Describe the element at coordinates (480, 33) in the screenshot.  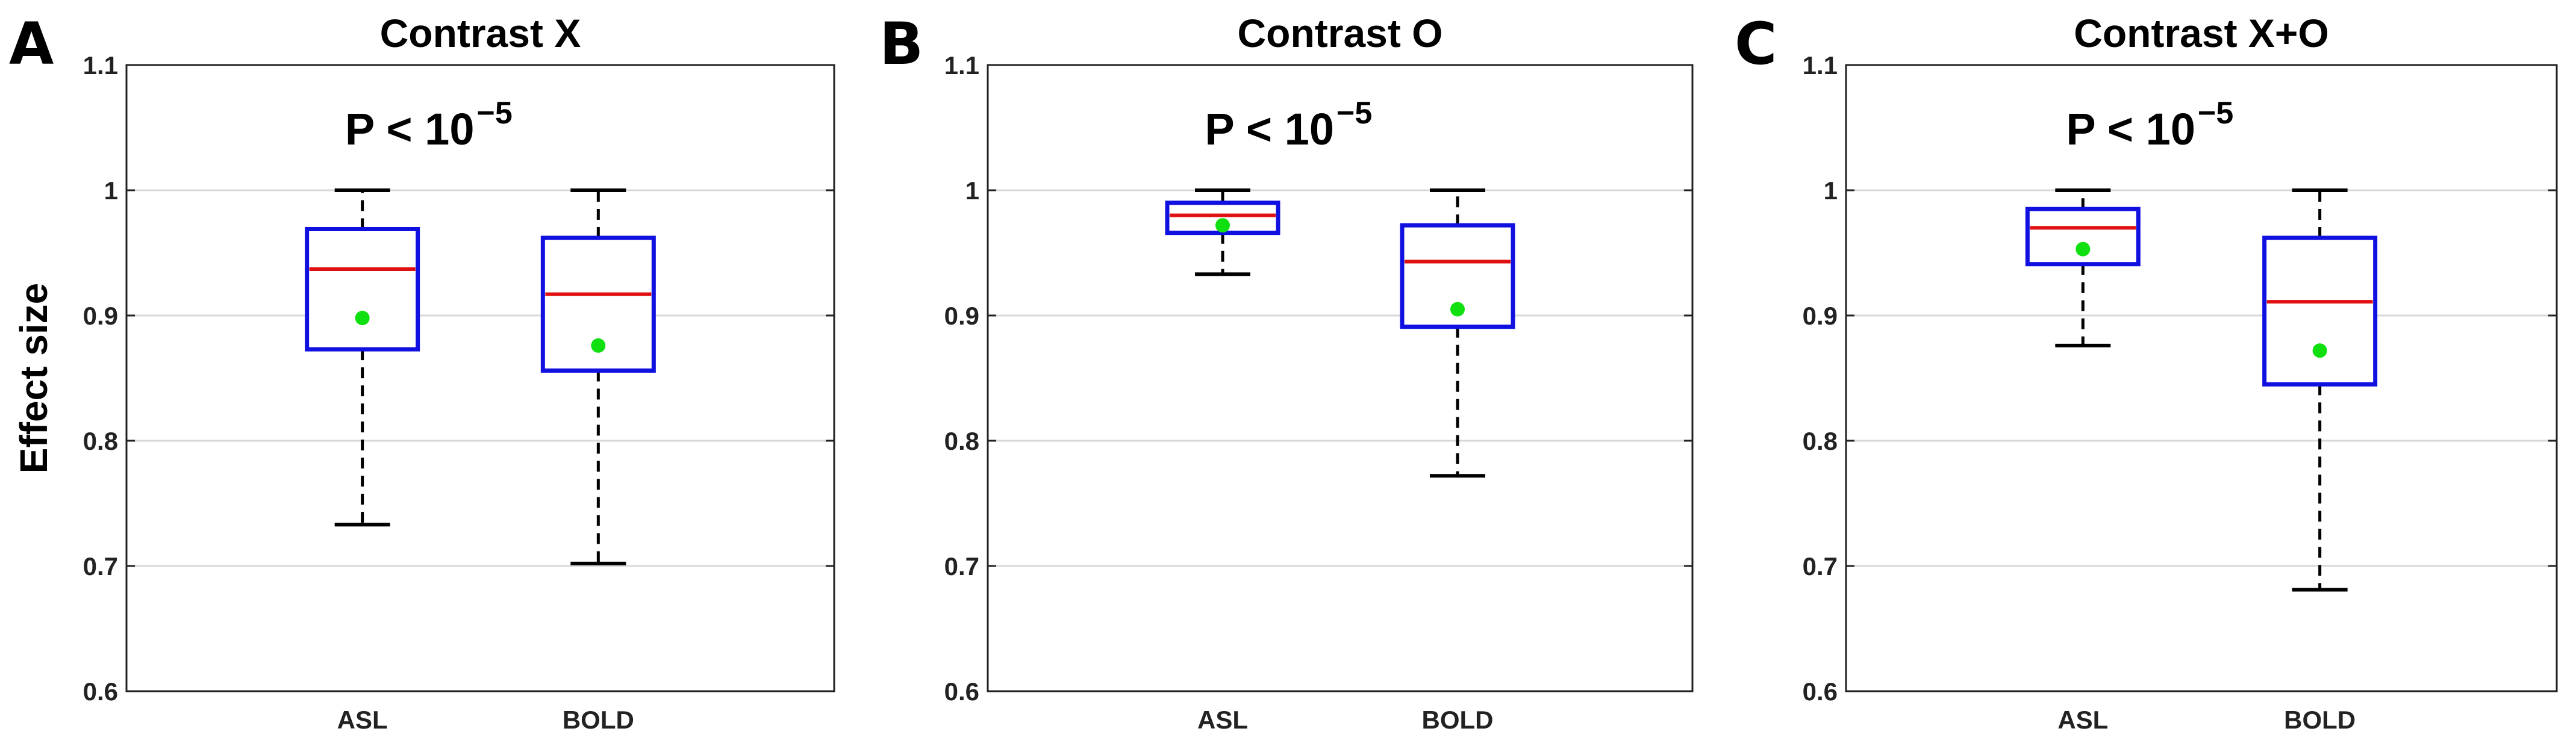
I see `chart-title: Contrast X` at that location.